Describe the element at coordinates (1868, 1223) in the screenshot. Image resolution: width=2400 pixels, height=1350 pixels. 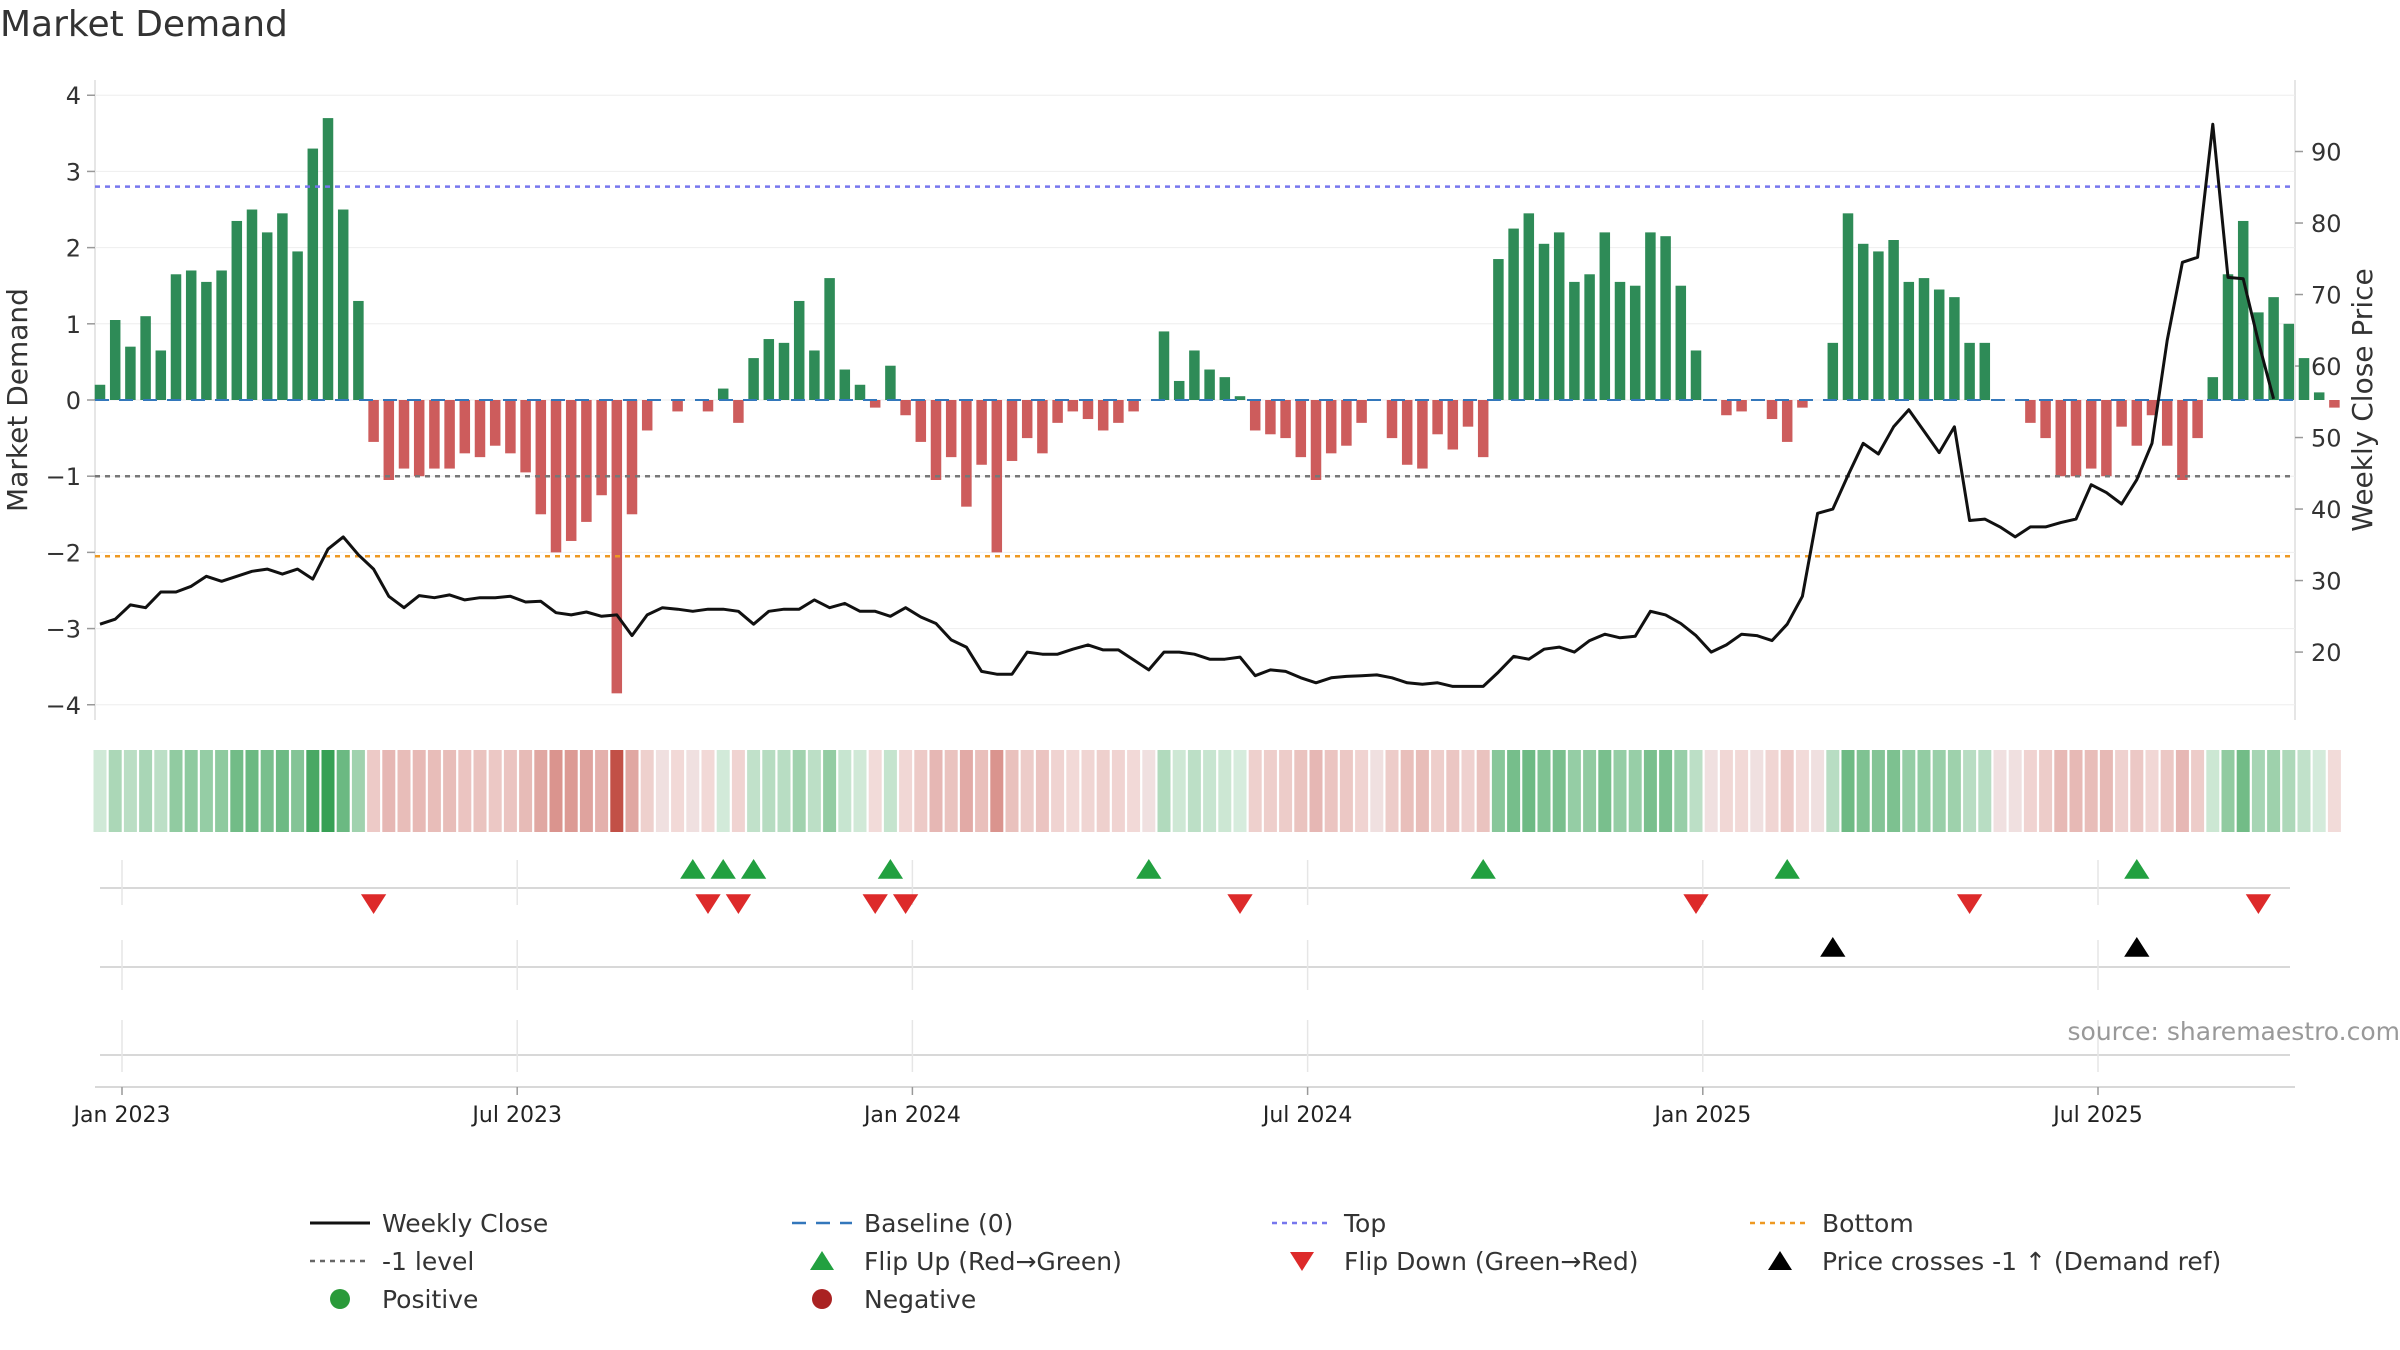
I see `legend-label: Bottom` at that location.